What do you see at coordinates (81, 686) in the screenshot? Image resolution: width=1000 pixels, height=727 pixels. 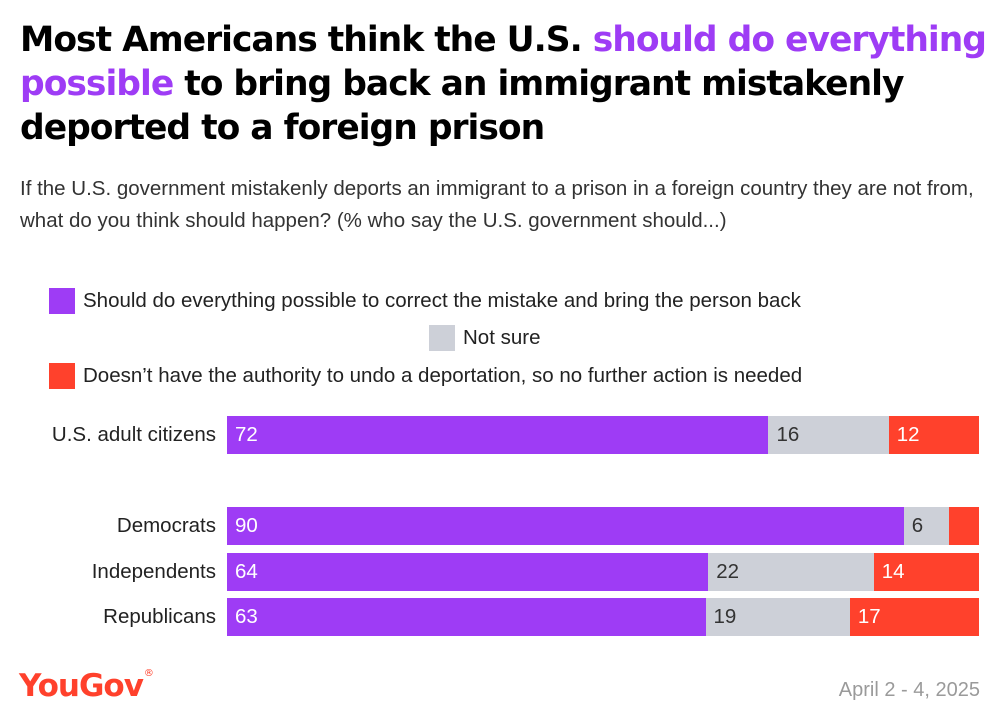 I see `brand-name: YouGov` at bounding box center [81, 686].